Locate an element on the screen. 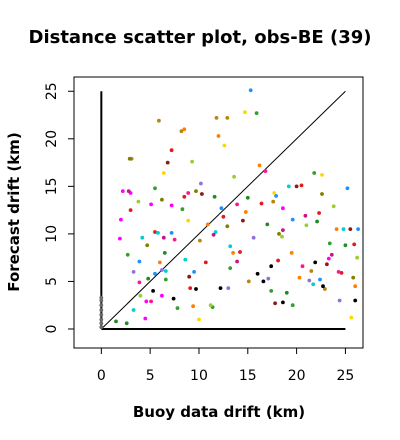 The height and width of the screenshot is (440, 400). chart-title: Distance scatter plot, obs-BE (39) is located at coordinates (200, 37).